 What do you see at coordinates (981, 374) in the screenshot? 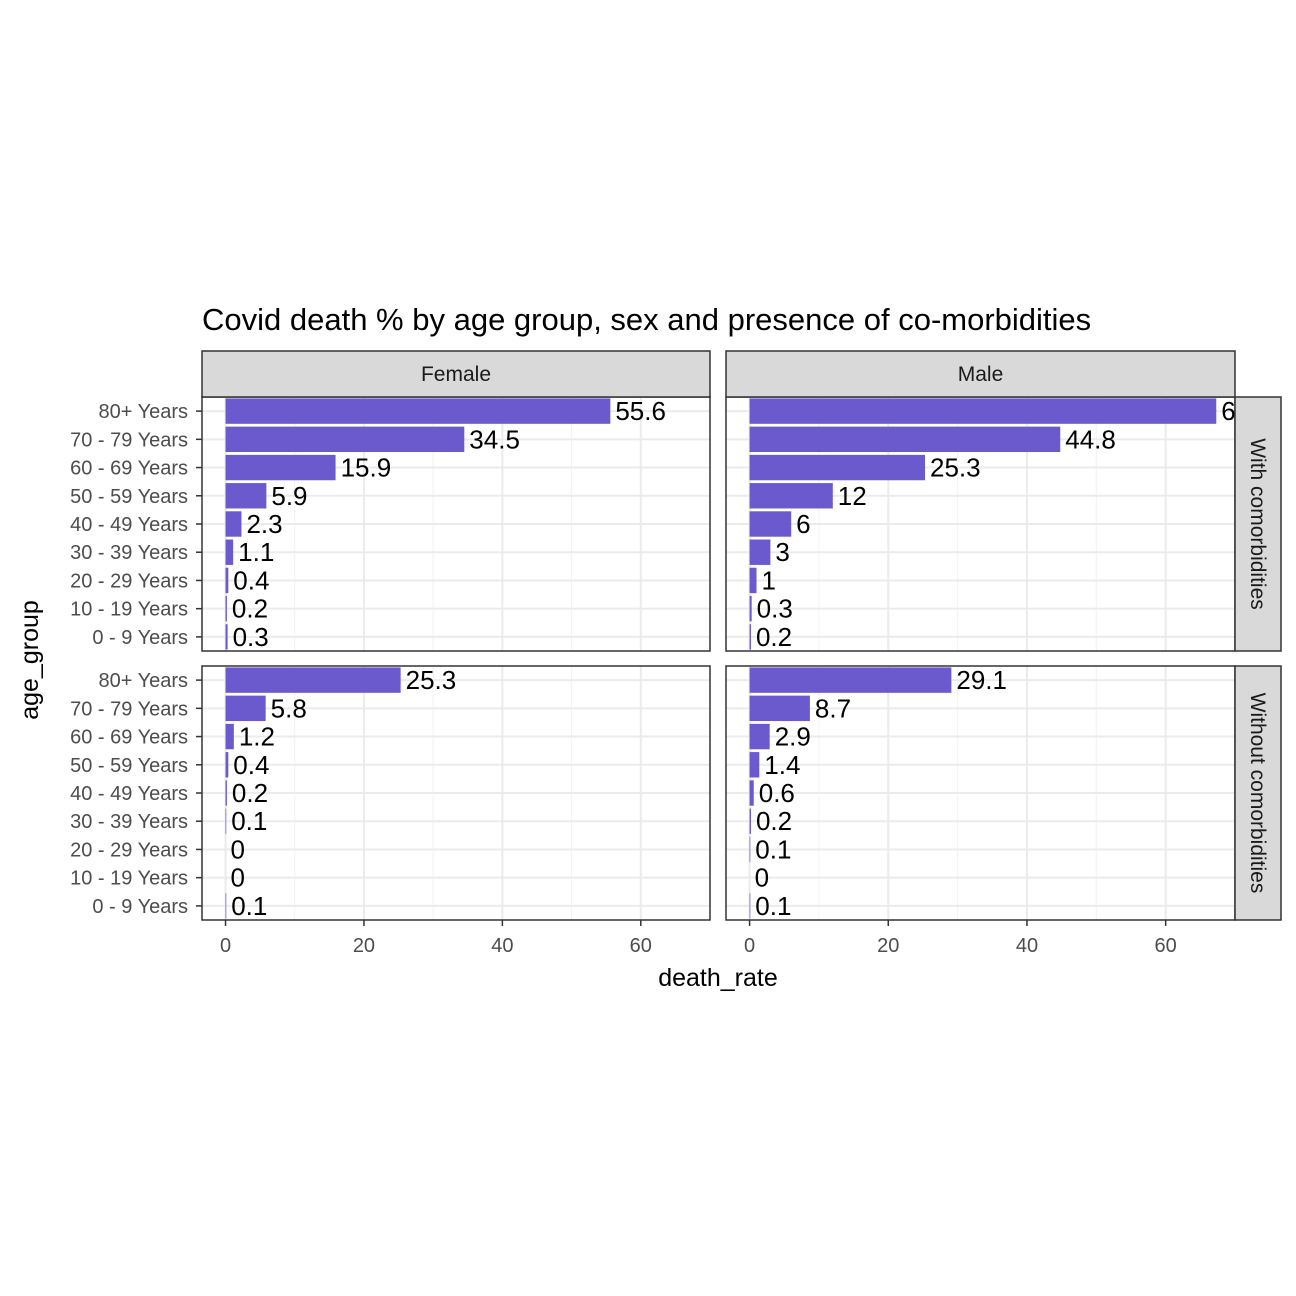
I see `strip-label-male: Male` at bounding box center [981, 374].